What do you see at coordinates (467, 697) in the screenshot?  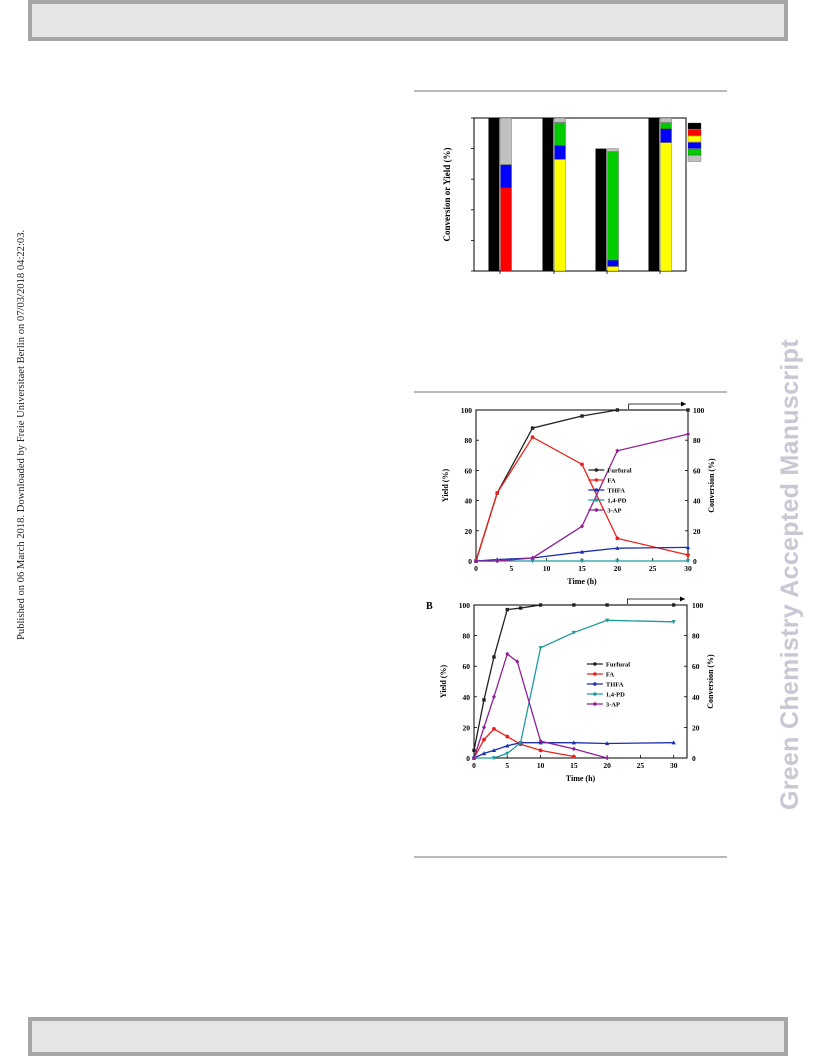 I see `y-tick-label: 40` at bounding box center [467, 697].